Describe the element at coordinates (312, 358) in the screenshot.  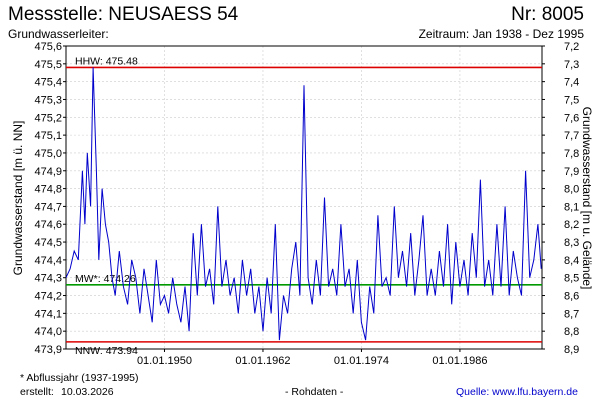
I see `x-axis-ticks: 01.01.1950 01.01.1962 01.01.1974 01.01.1986` at that location.